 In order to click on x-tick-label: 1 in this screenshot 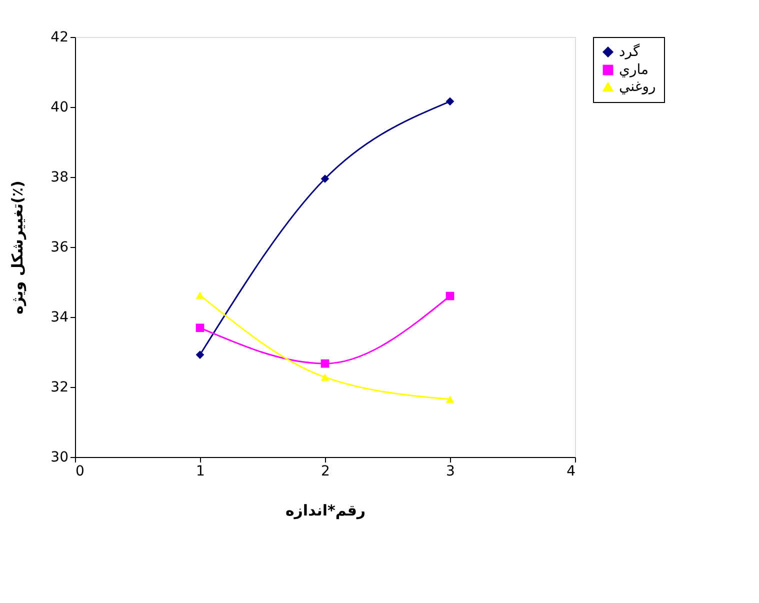, I will do `click(200, 472)`.